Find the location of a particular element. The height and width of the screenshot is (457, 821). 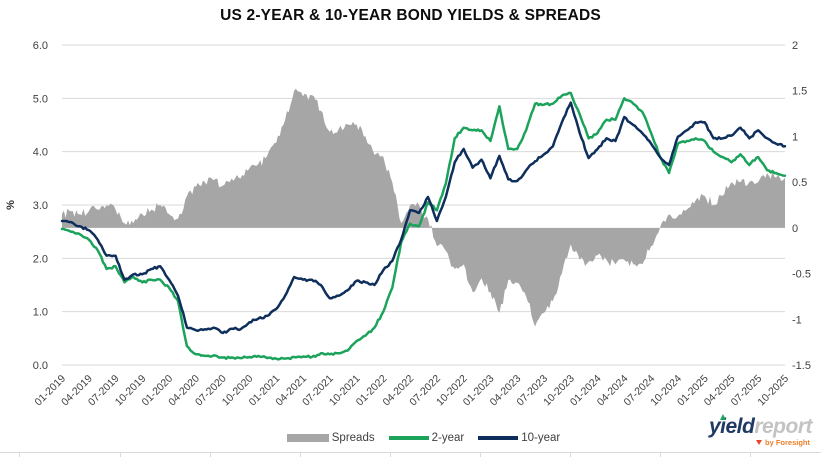

legend-item-spreads: Spreads is located at coordinates (330, 438).